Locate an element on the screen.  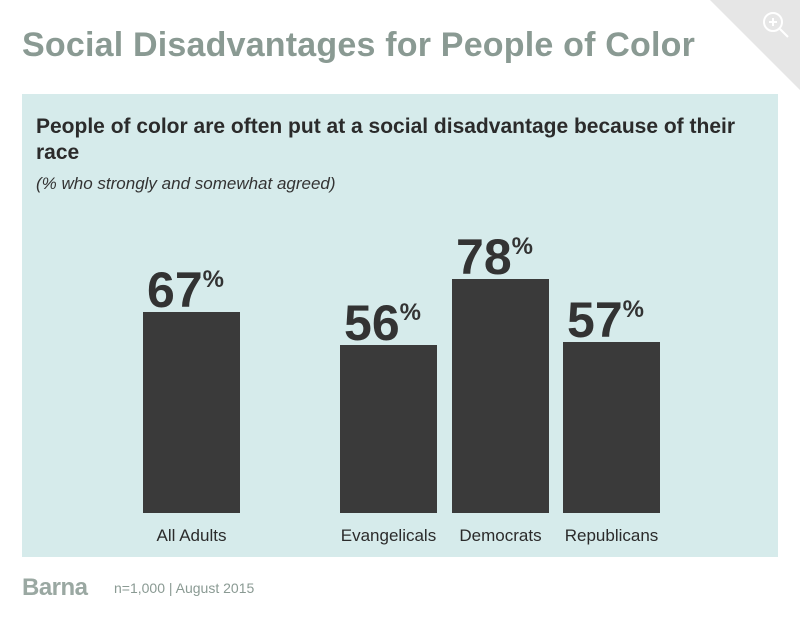
zoom-corner is located at coordinates (755, 45).